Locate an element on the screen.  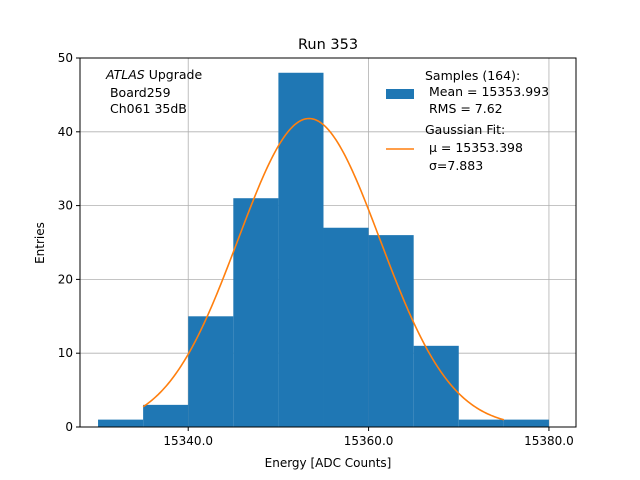
chart-title: Run 353 is located at coordinates (328, 45).